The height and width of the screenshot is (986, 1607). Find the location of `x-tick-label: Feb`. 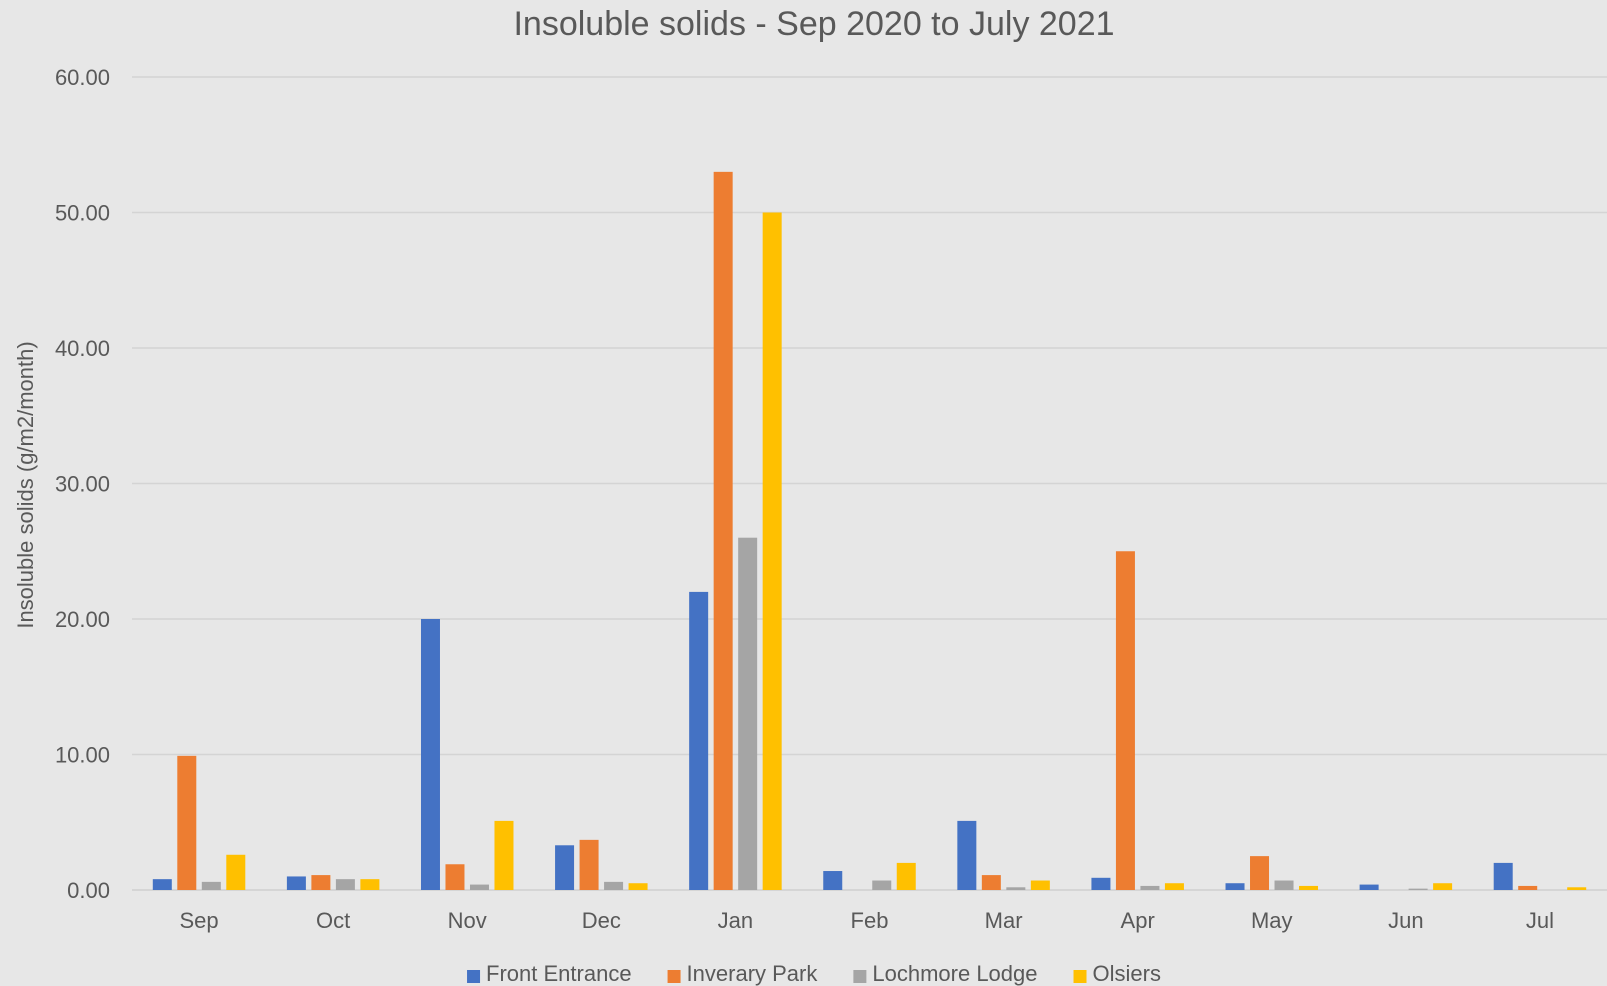

x-tick-label: Feb is located at coordinates (870, 920).